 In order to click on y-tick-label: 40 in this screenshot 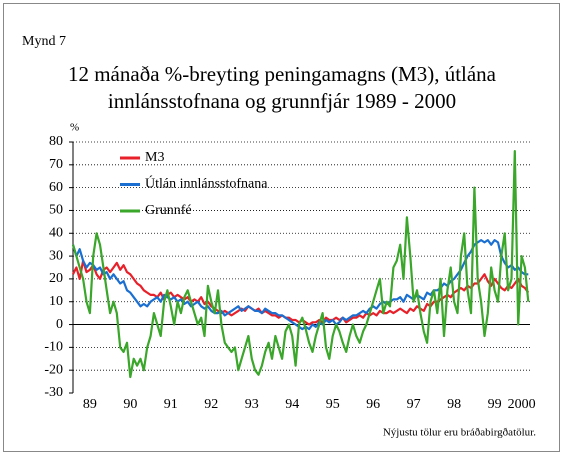, I will do `click(56, 232)`.